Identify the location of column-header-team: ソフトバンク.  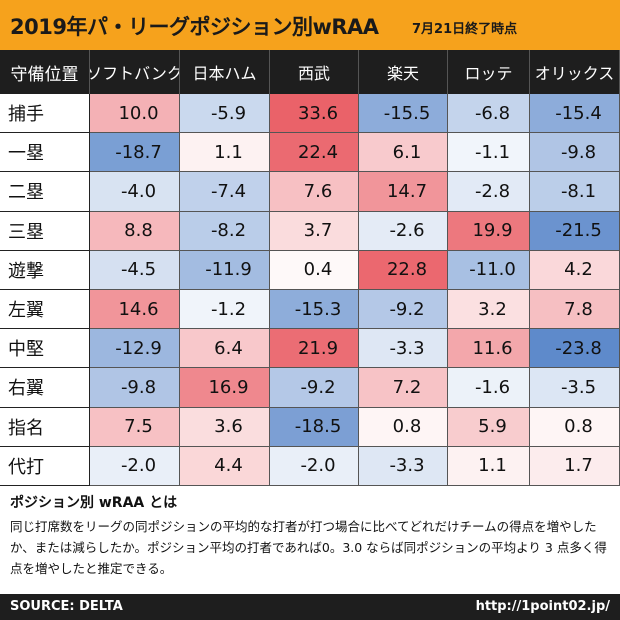
(135, 72).